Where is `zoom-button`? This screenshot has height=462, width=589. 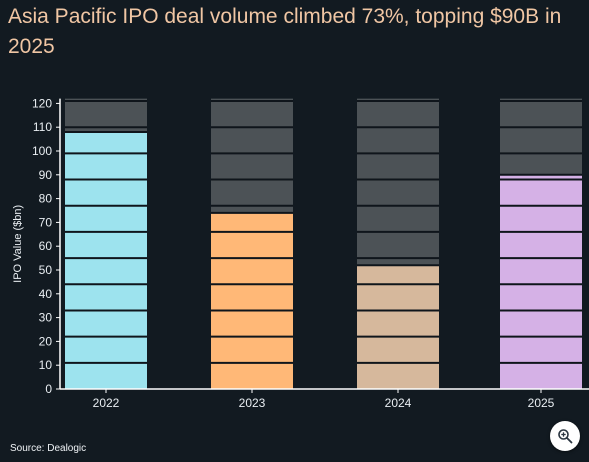 zoom-button is located at coordinates (565, 436).